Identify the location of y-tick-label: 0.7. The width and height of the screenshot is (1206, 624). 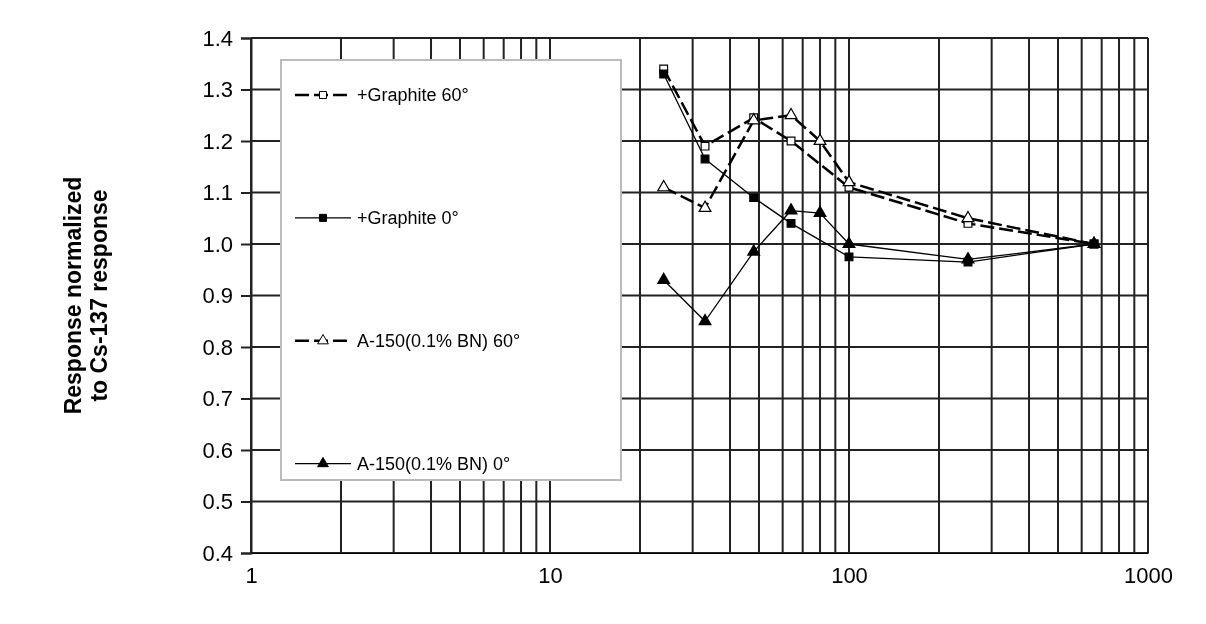
(217, 399).